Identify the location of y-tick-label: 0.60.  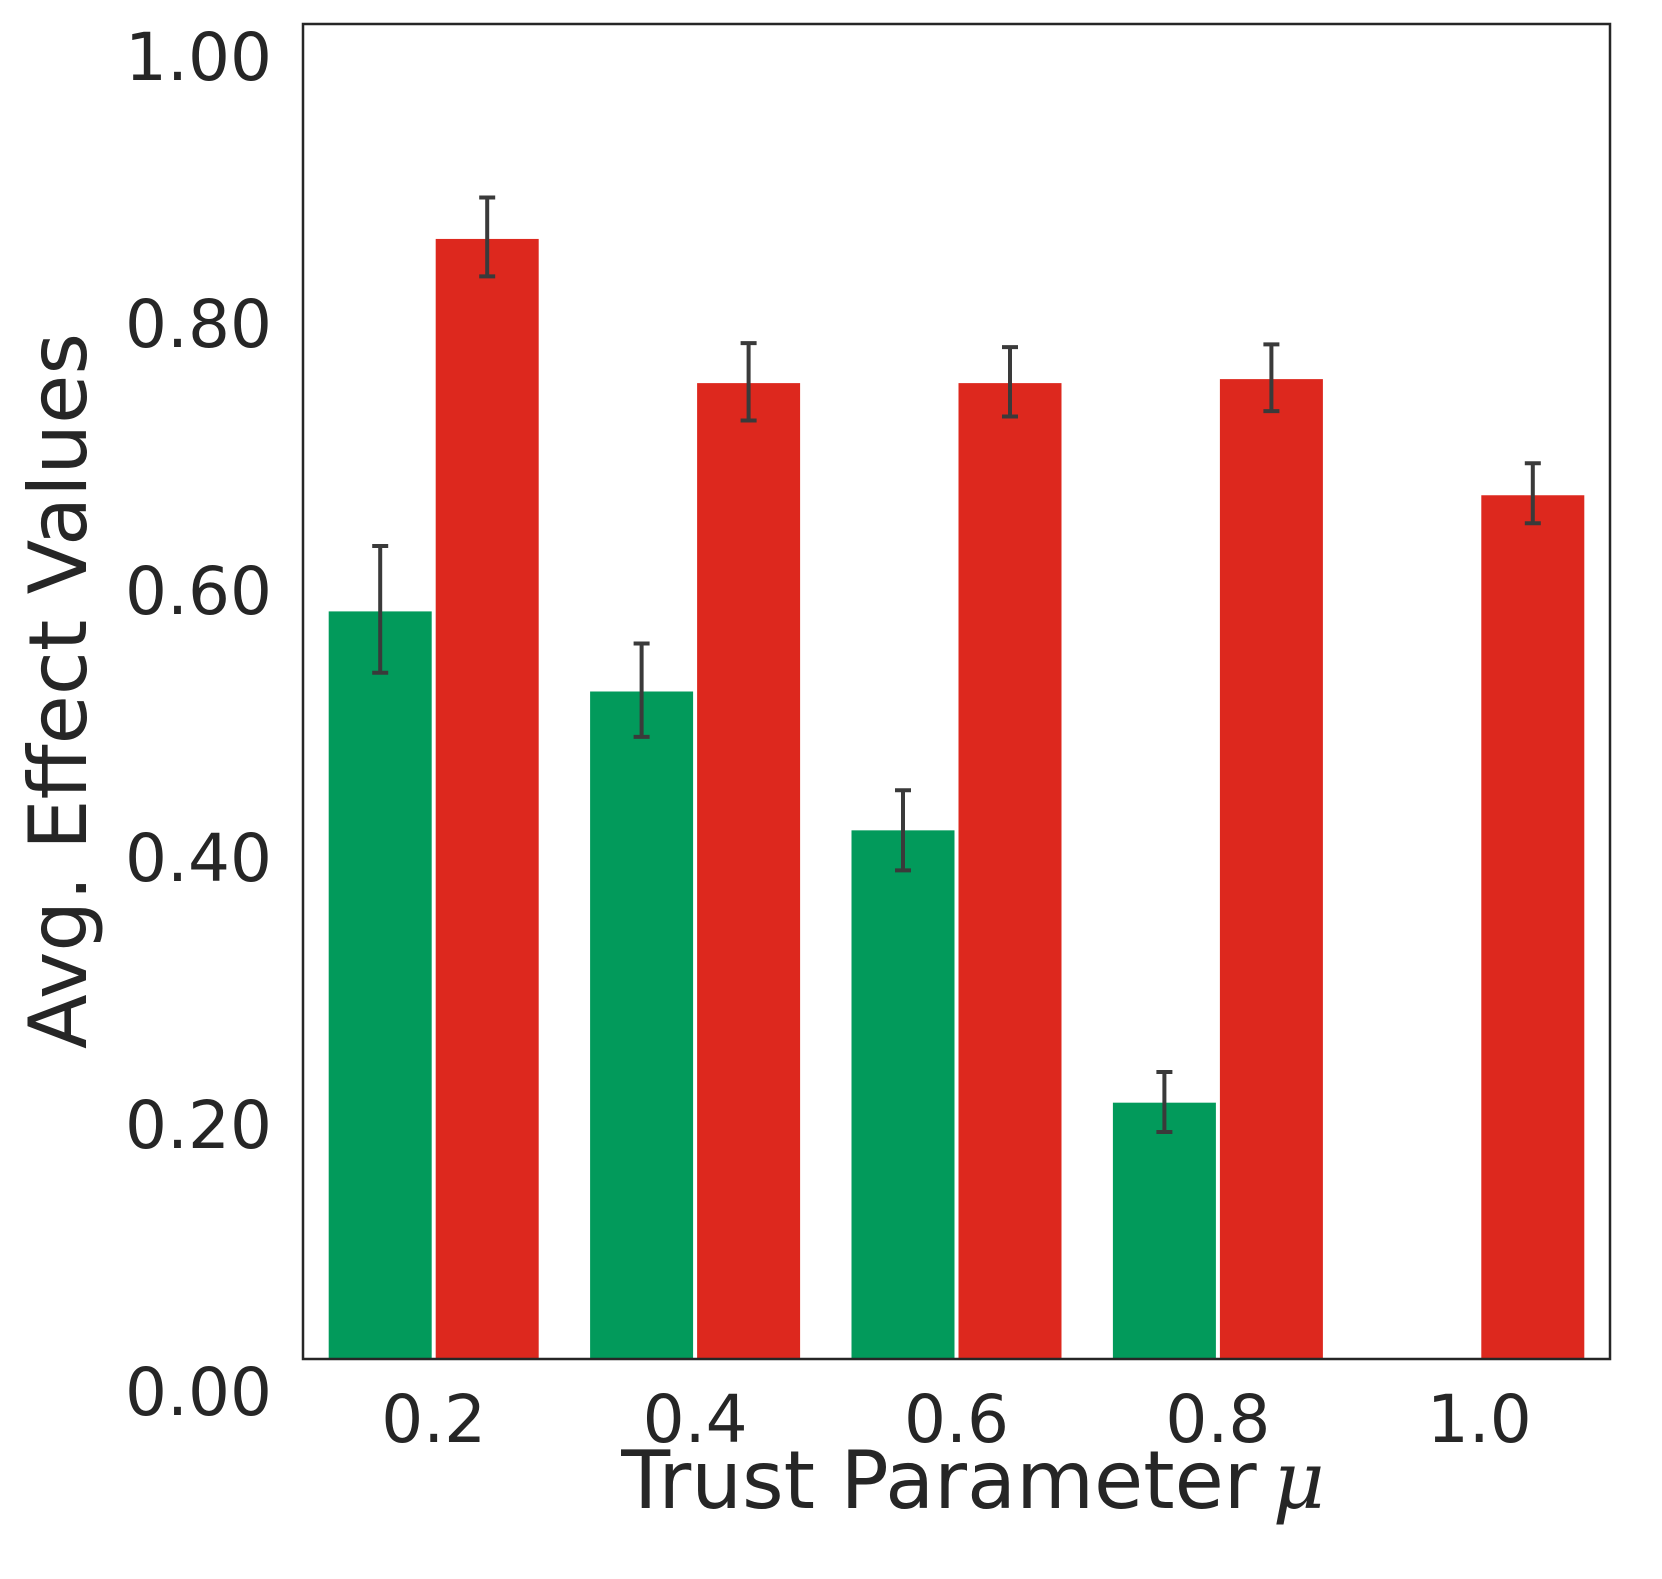
(198, 591).